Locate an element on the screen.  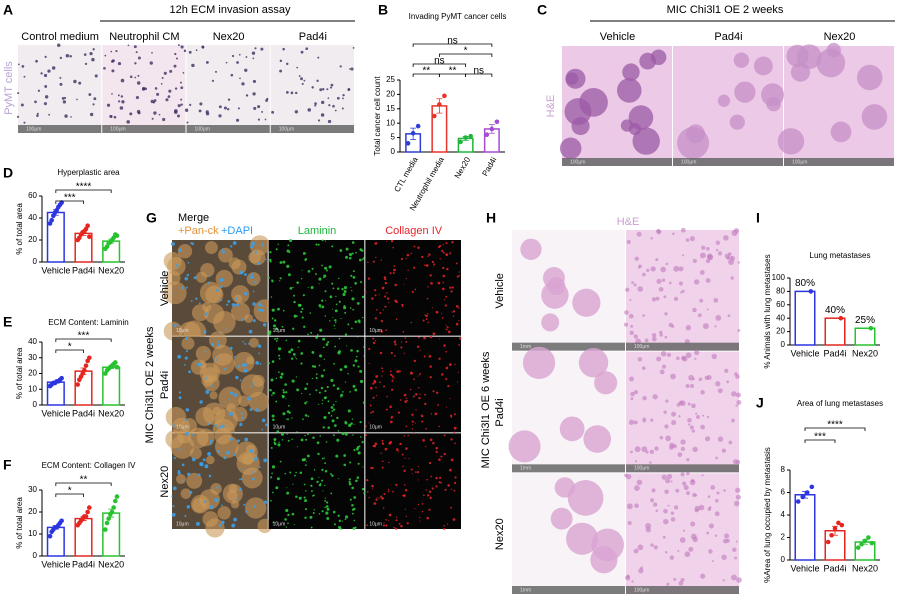
panel-letter: F is located at coordinates (7, 465).